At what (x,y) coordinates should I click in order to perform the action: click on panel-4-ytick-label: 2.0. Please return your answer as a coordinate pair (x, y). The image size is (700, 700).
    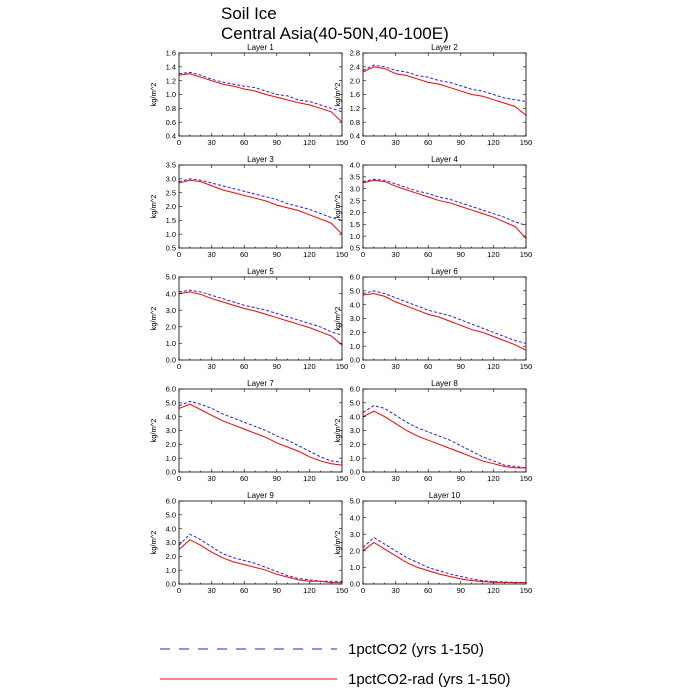
    Looking at the image, I should click on (355, 212).